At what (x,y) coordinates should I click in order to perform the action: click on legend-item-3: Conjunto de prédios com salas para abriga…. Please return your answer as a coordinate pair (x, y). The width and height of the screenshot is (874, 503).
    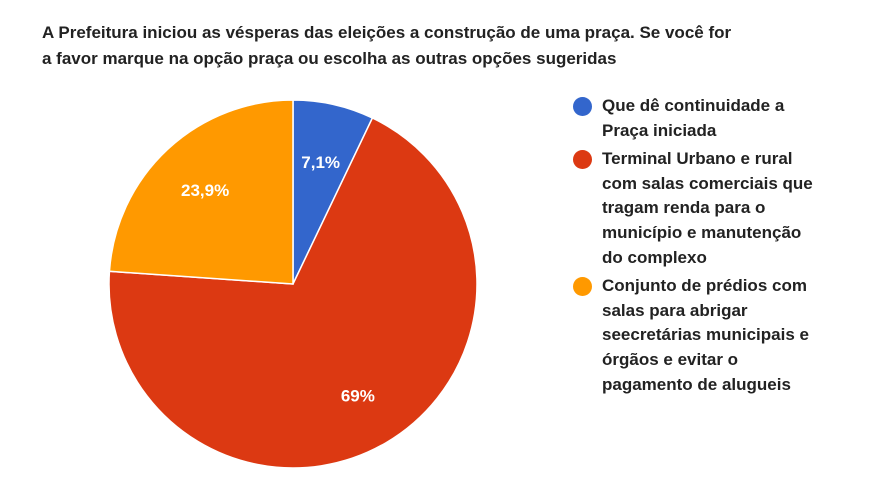
    Looking at the image, I should click on (720, 335).